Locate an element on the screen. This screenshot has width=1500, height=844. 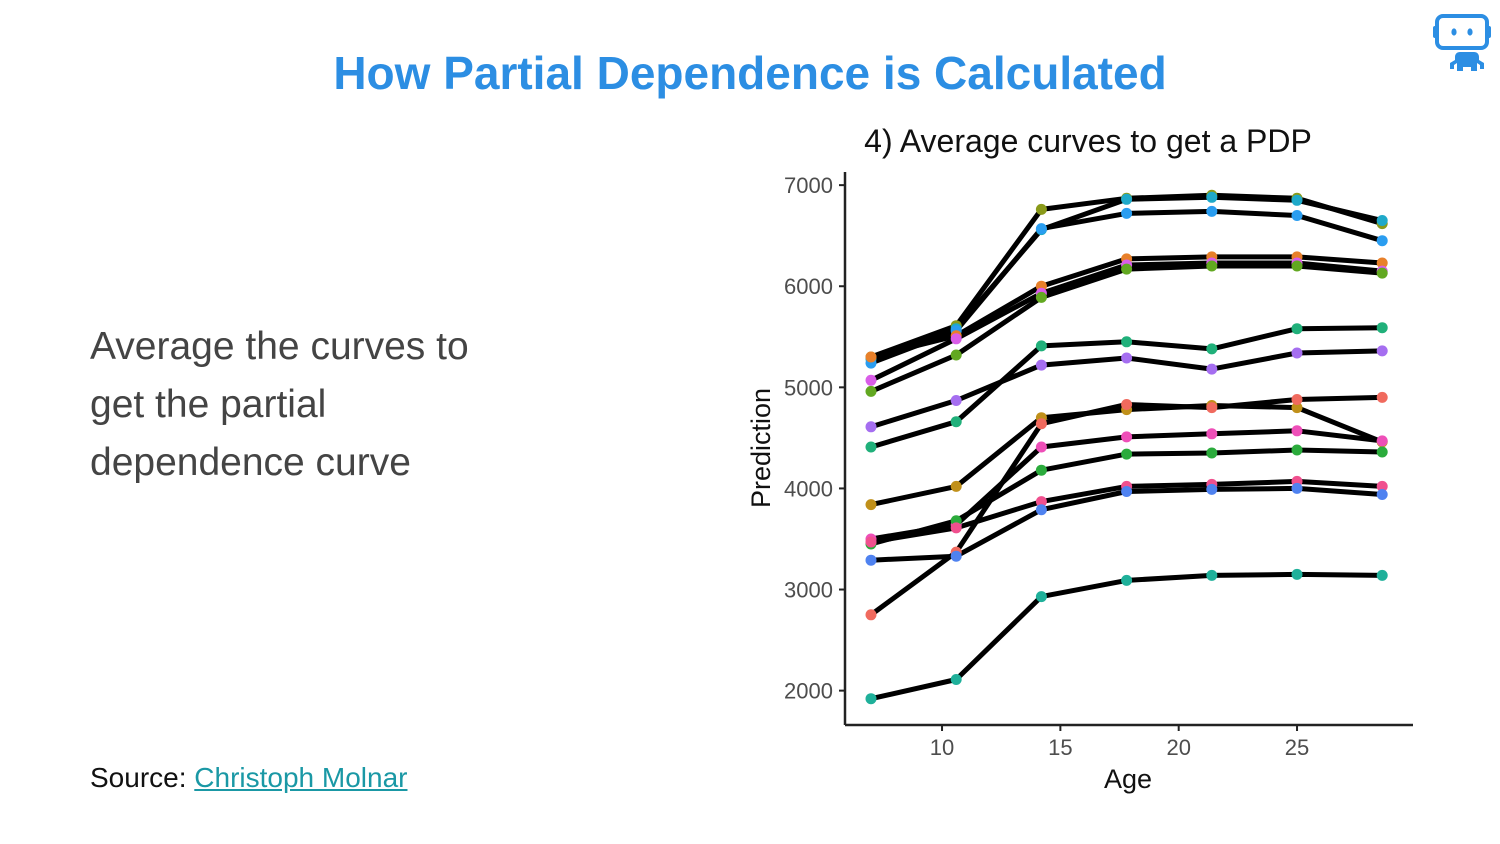
x-tick-label: 25 is located at coordinates (1297, 747).